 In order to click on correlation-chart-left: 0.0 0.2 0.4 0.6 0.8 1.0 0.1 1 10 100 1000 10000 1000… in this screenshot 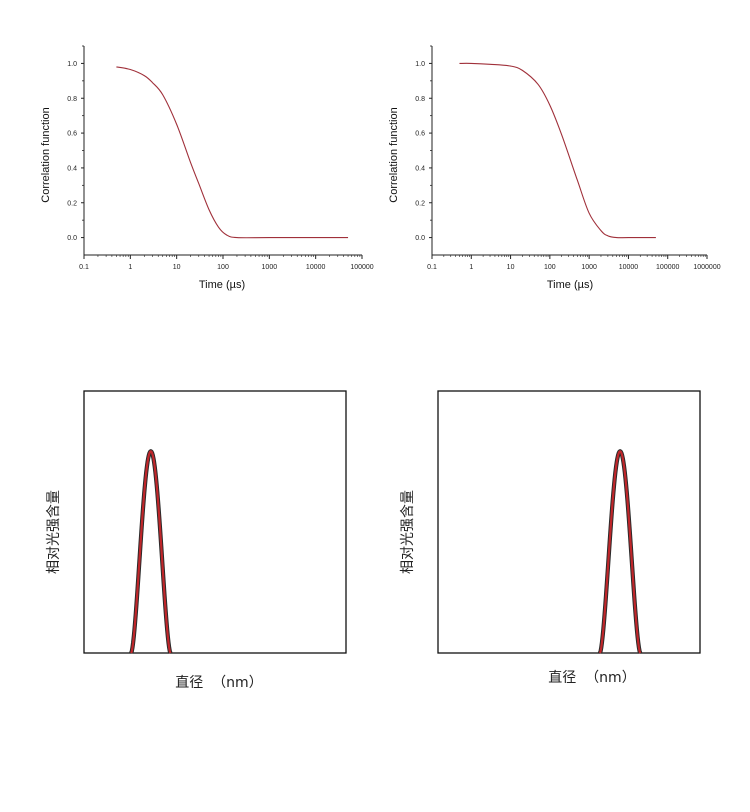, I will do `click(207, 168)`.